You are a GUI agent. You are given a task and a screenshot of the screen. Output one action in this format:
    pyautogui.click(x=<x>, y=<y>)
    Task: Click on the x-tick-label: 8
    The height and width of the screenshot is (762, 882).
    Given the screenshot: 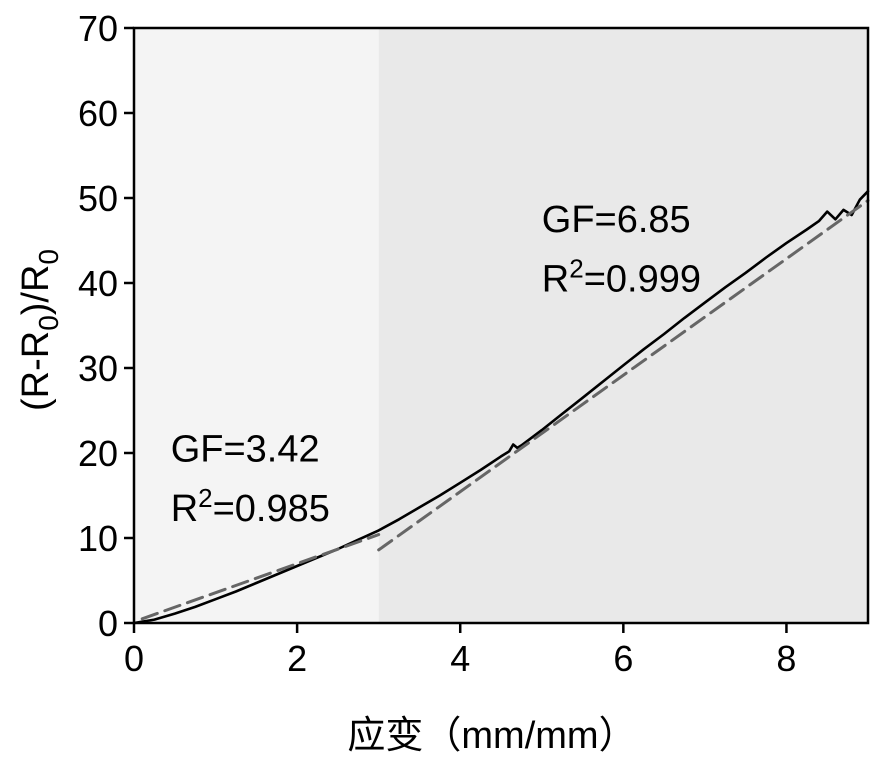 What is the action you would take?
    pyautogui.click(x=786, y=658)
    